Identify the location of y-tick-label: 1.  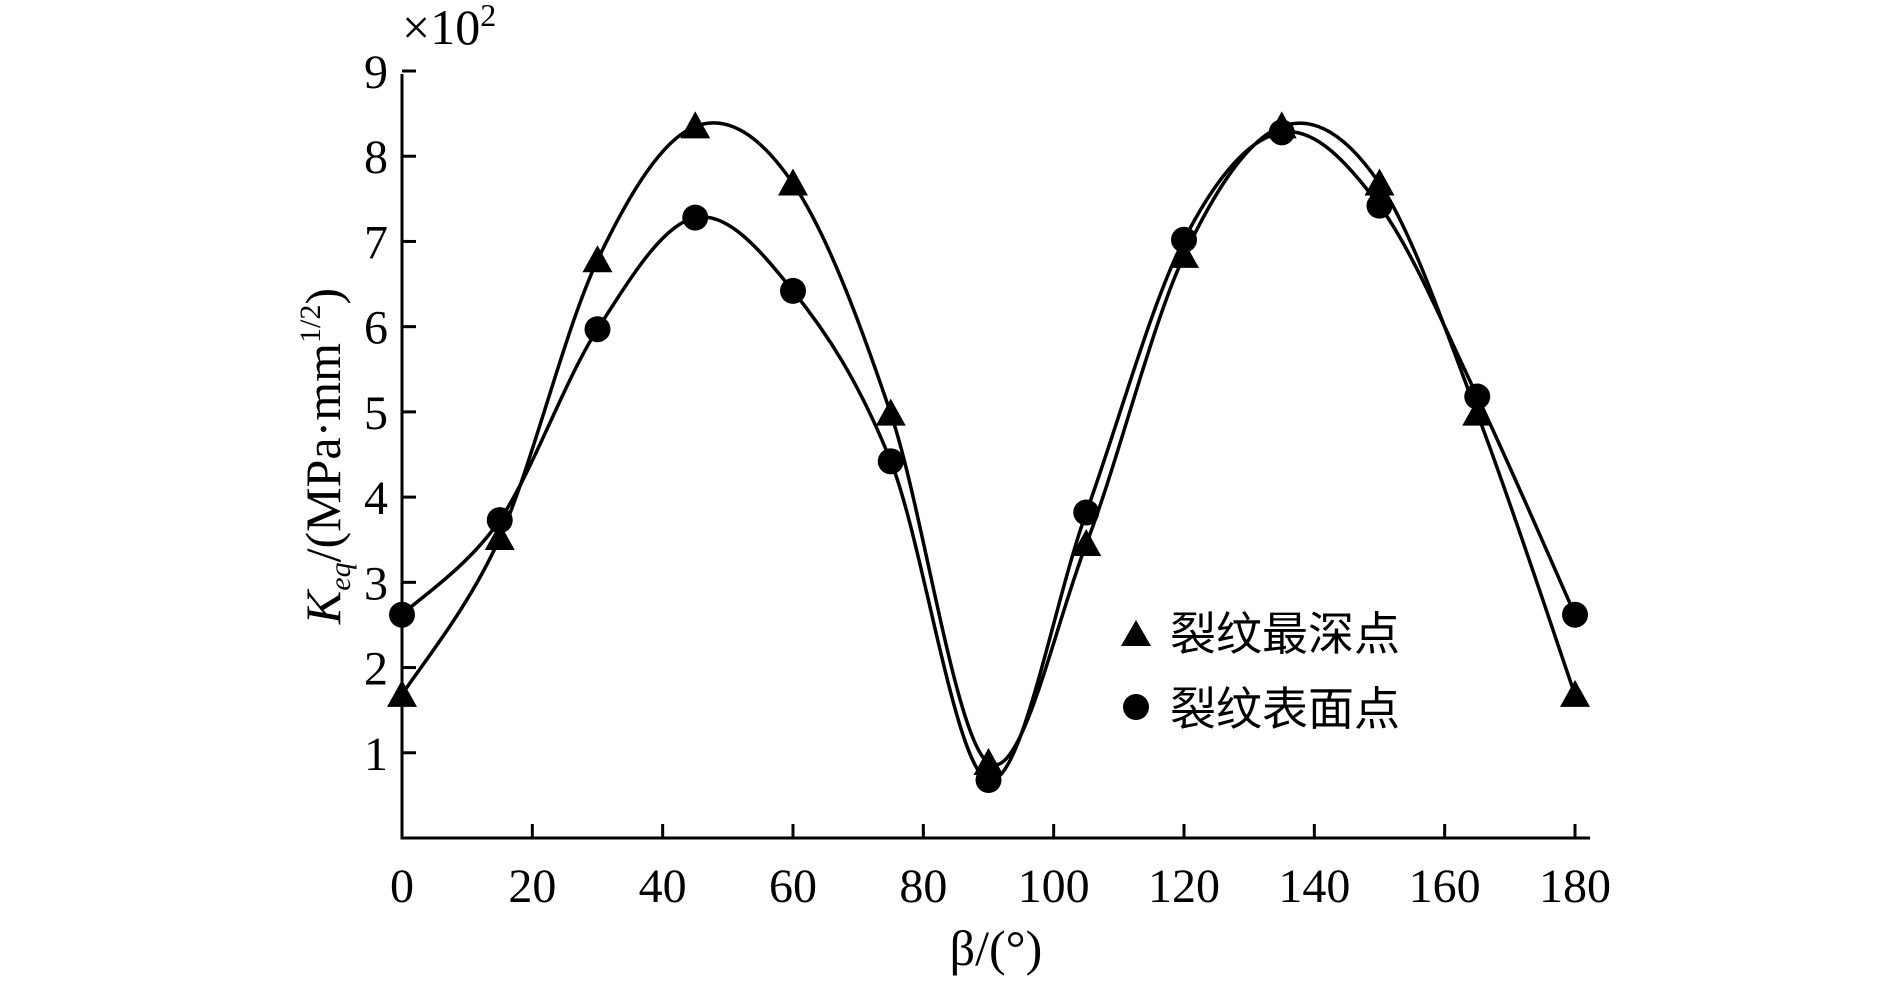
(376, 754).